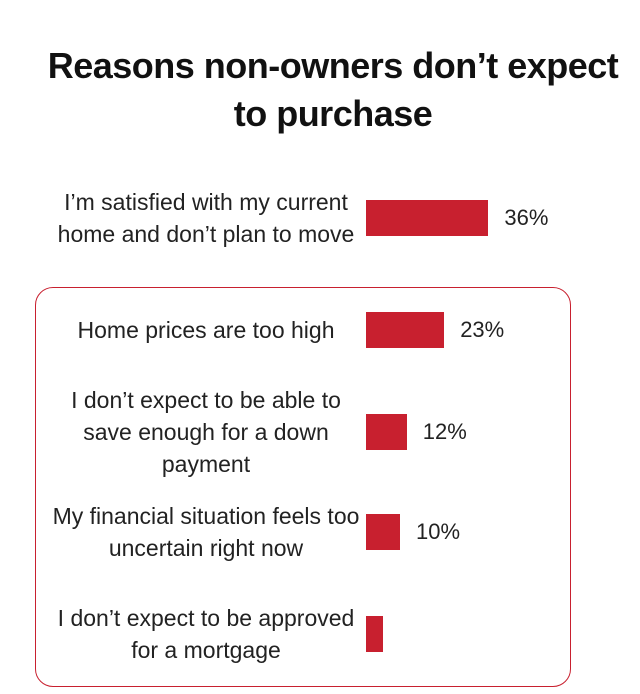 Image resolution: width=640 pixels, height=694 pixels. I want to click on value-label: 10%, so click(438, 531).